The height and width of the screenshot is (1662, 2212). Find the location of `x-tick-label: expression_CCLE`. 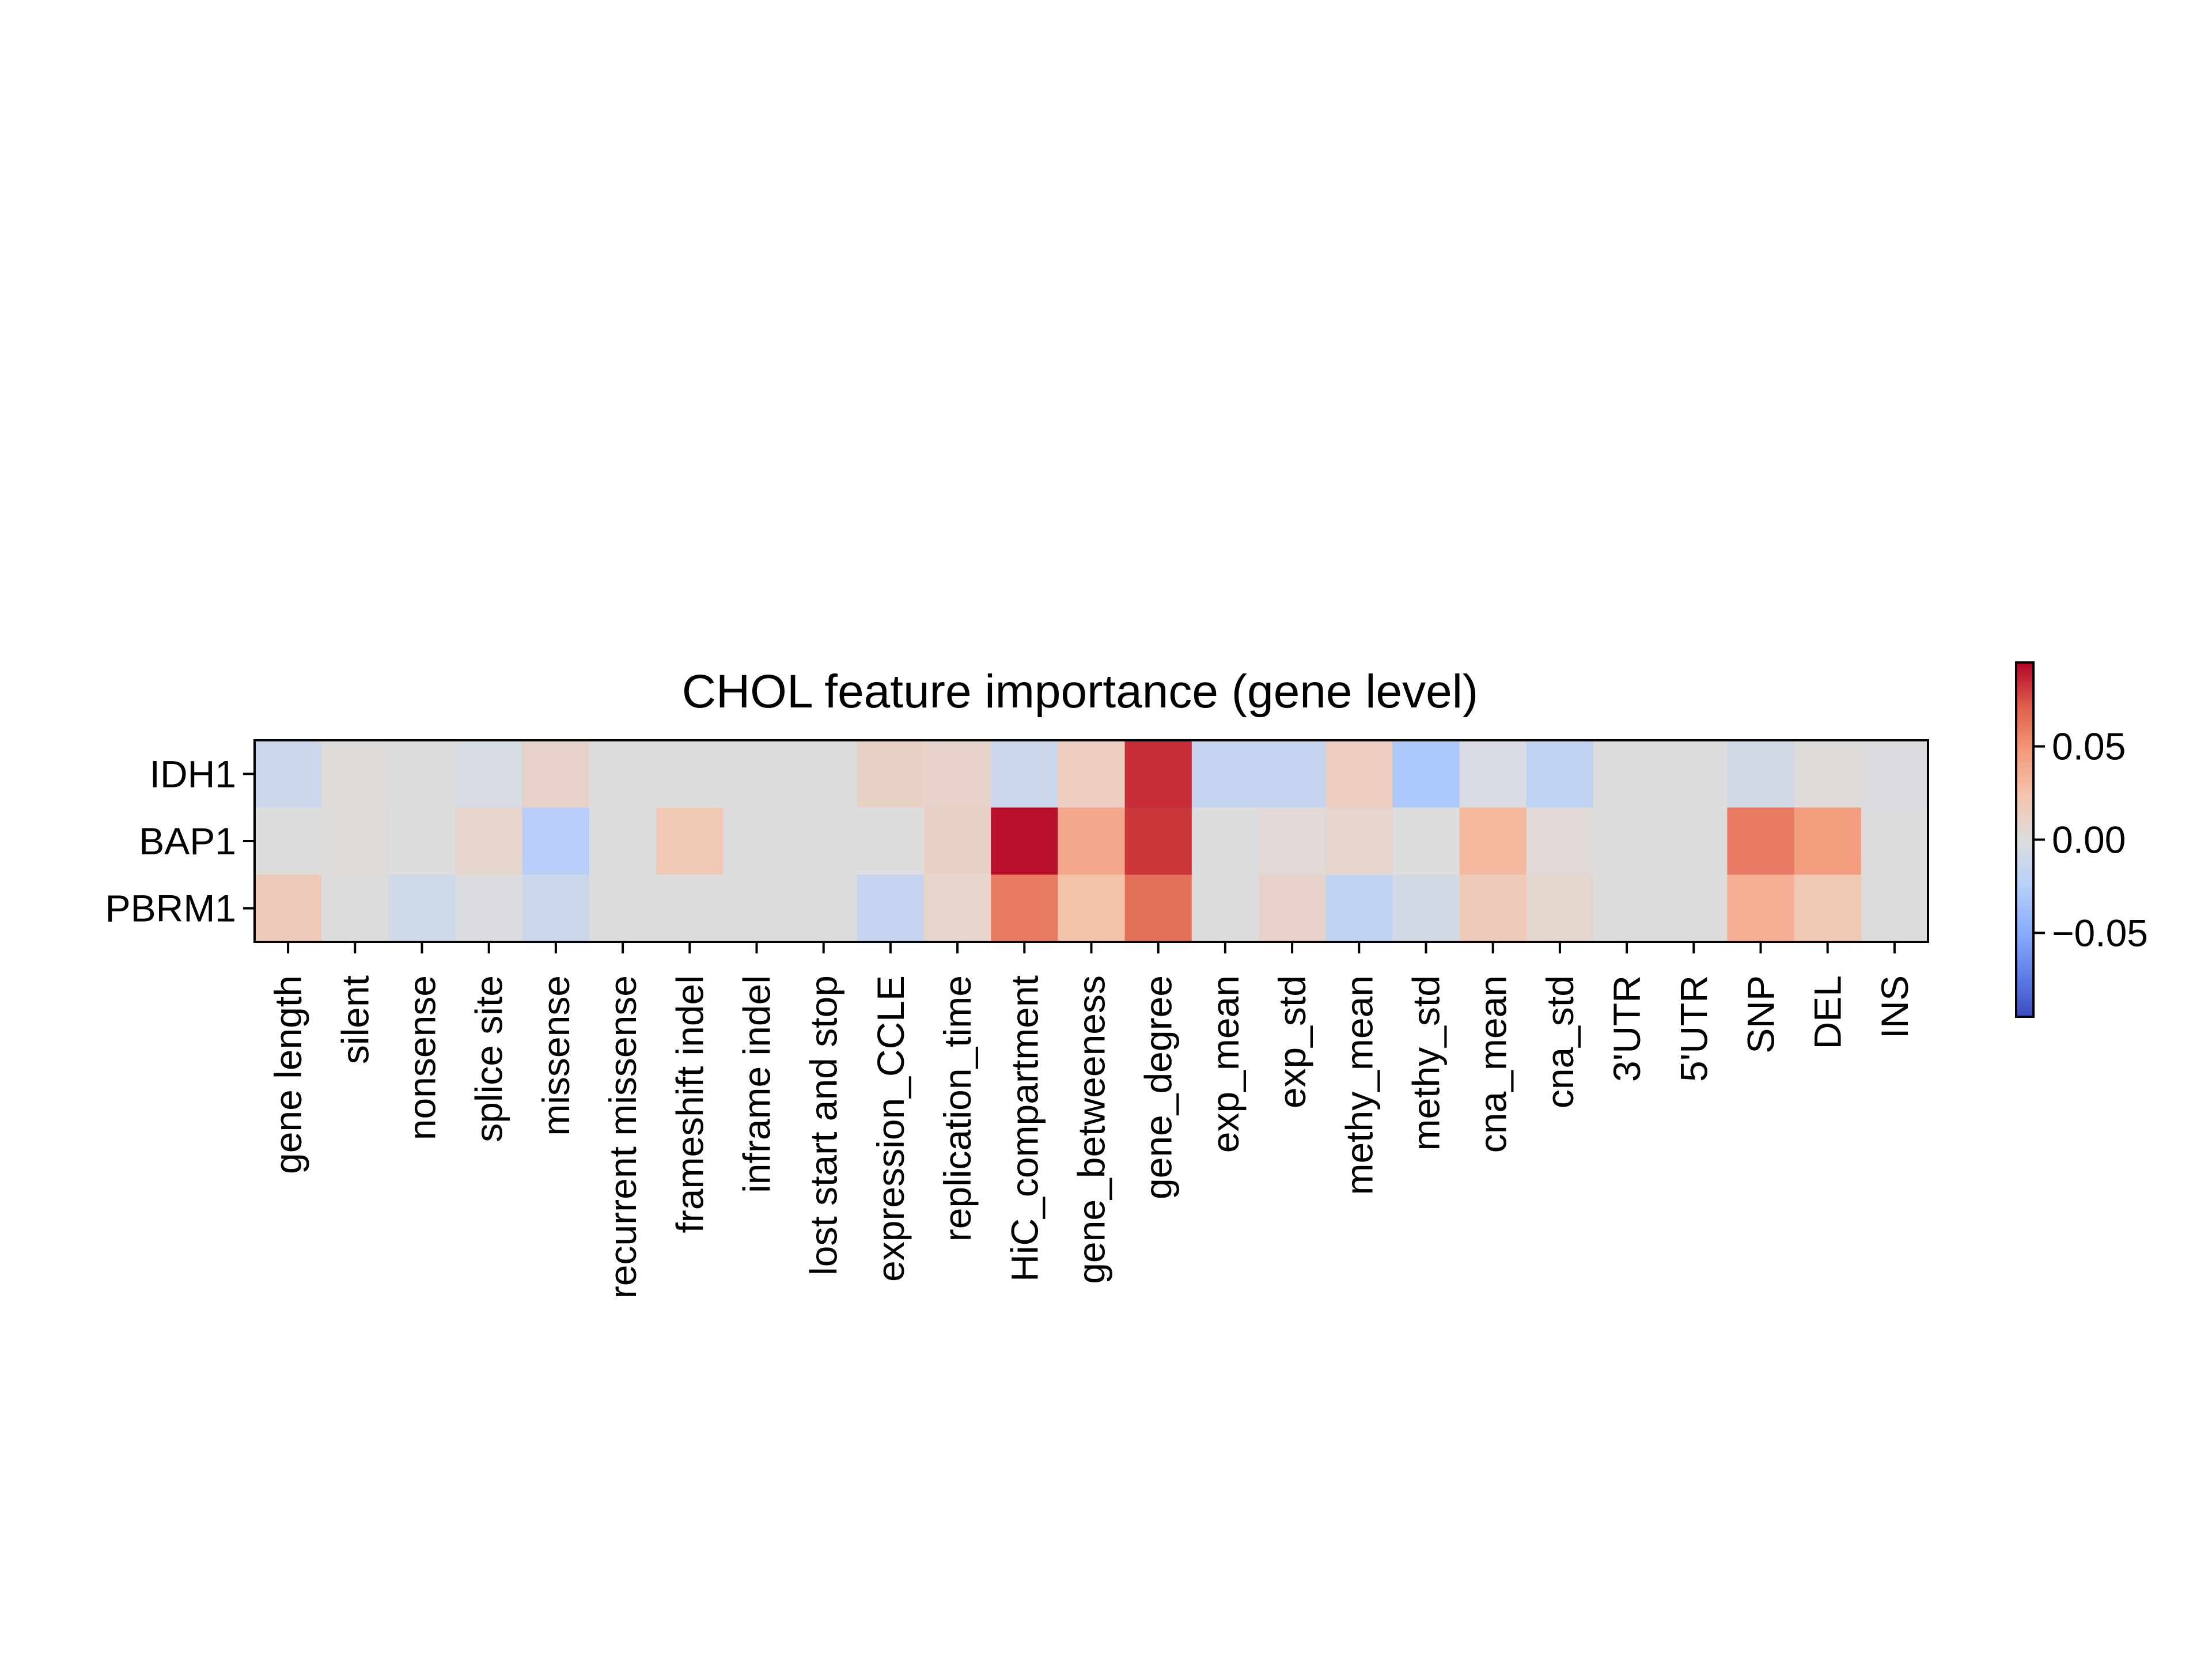

x-tick-label: expression_CCLE is located at coordinates (890, 1128).